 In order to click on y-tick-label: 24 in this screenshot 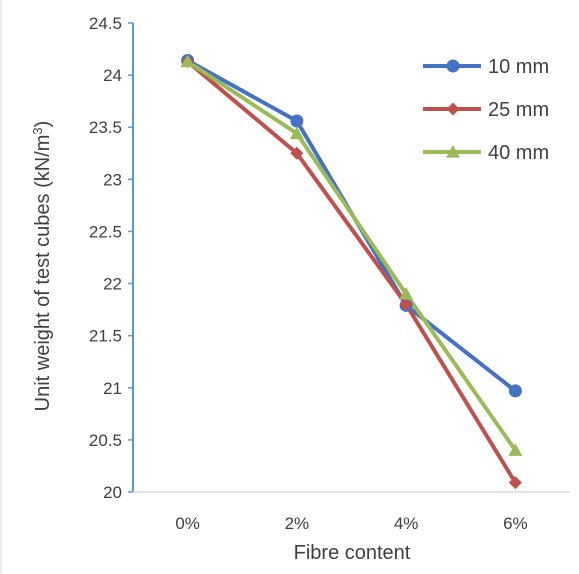, I will do `click(112, 75)`.